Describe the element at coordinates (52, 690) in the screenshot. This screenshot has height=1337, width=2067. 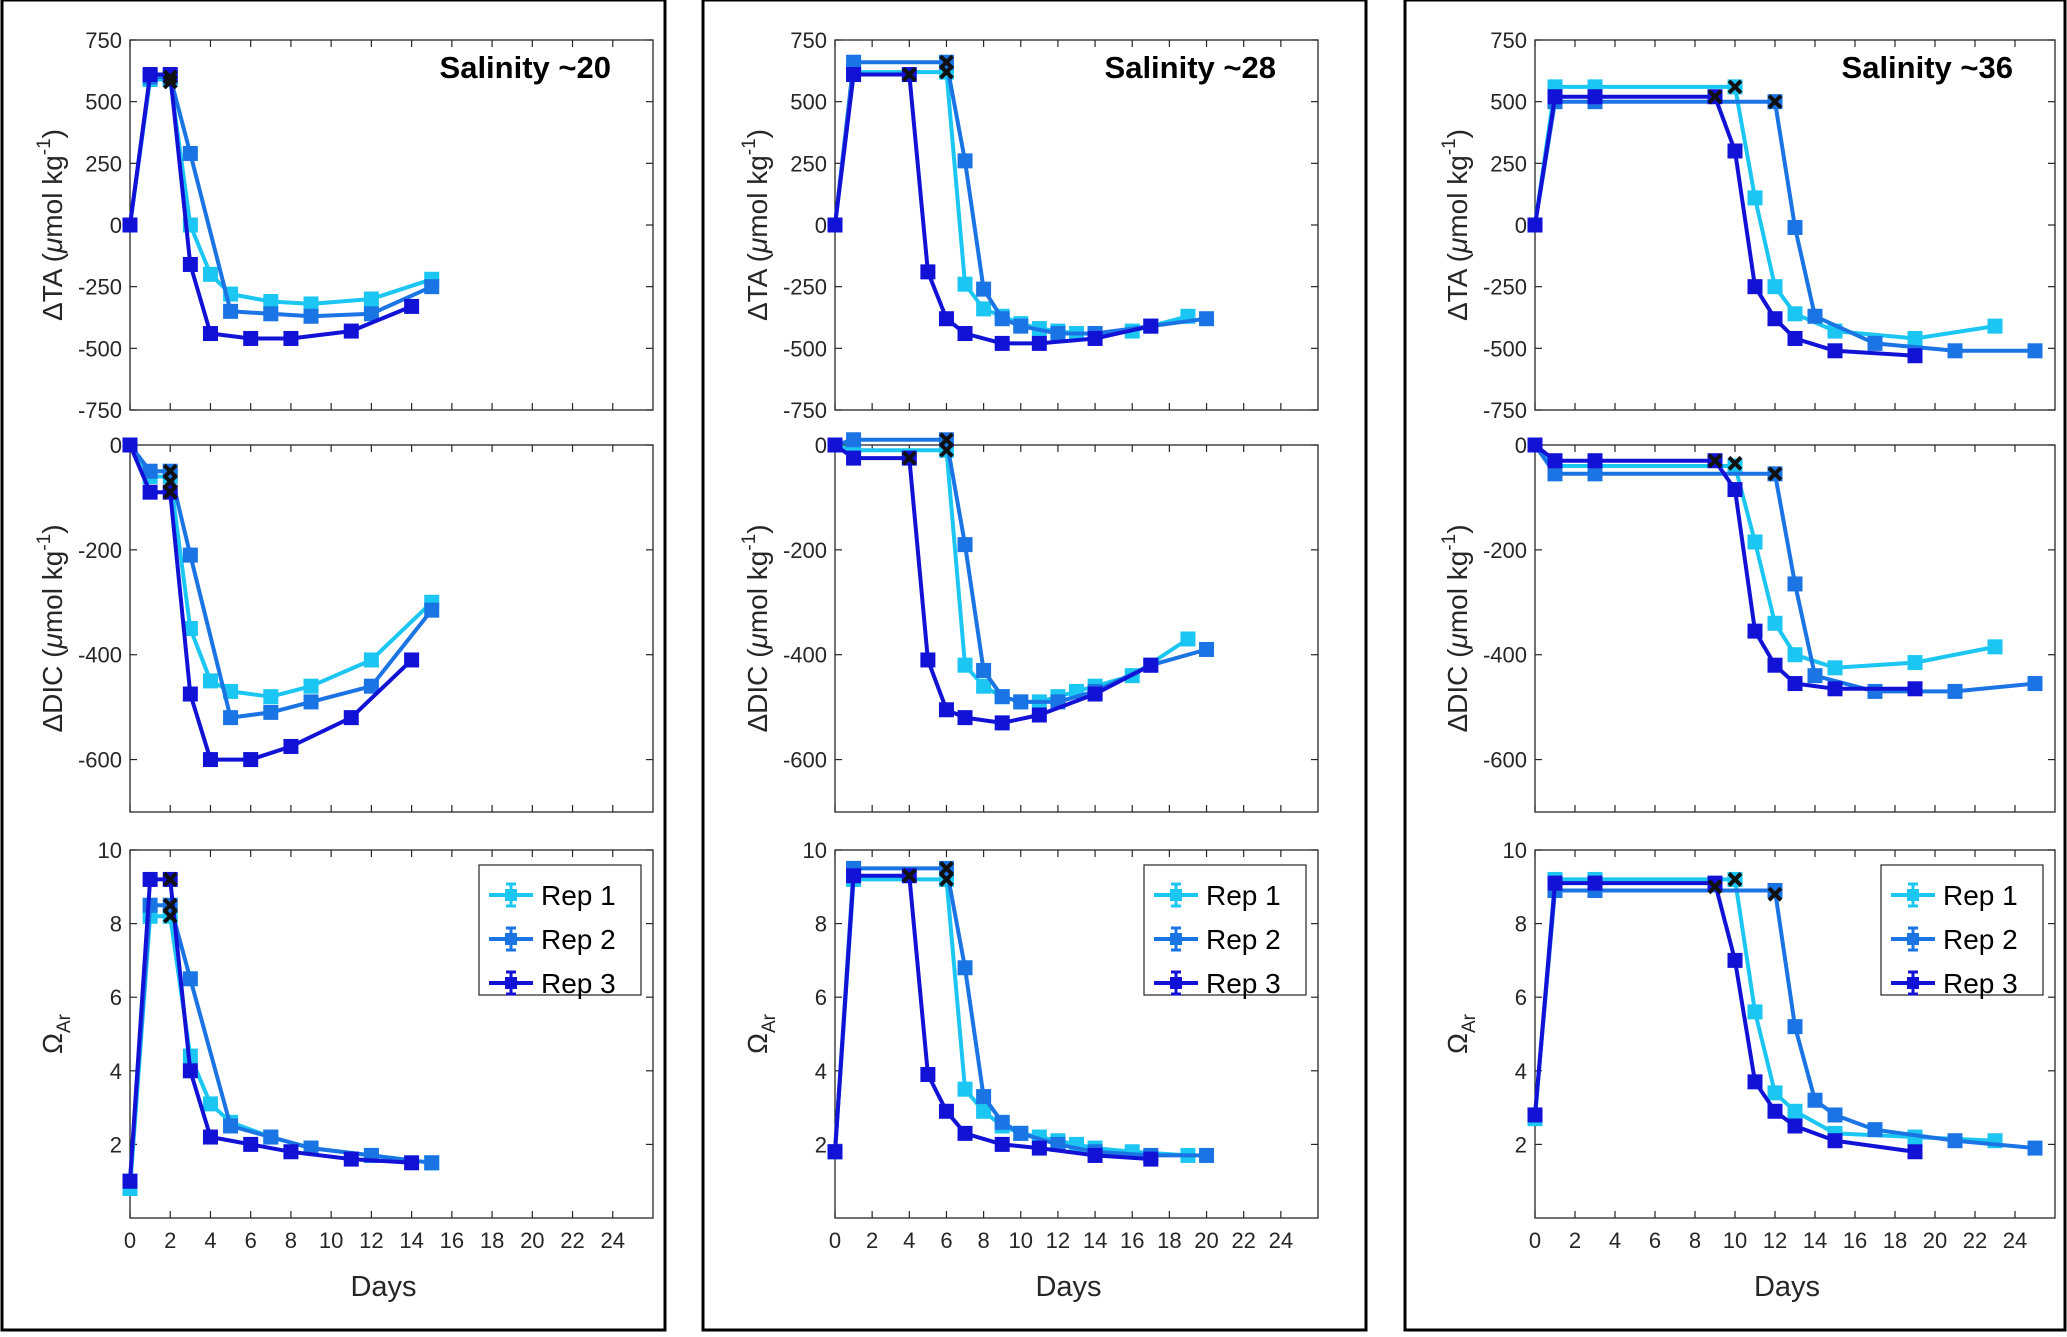
I see `y-axis-label-part: ΔDIC (` at that location.